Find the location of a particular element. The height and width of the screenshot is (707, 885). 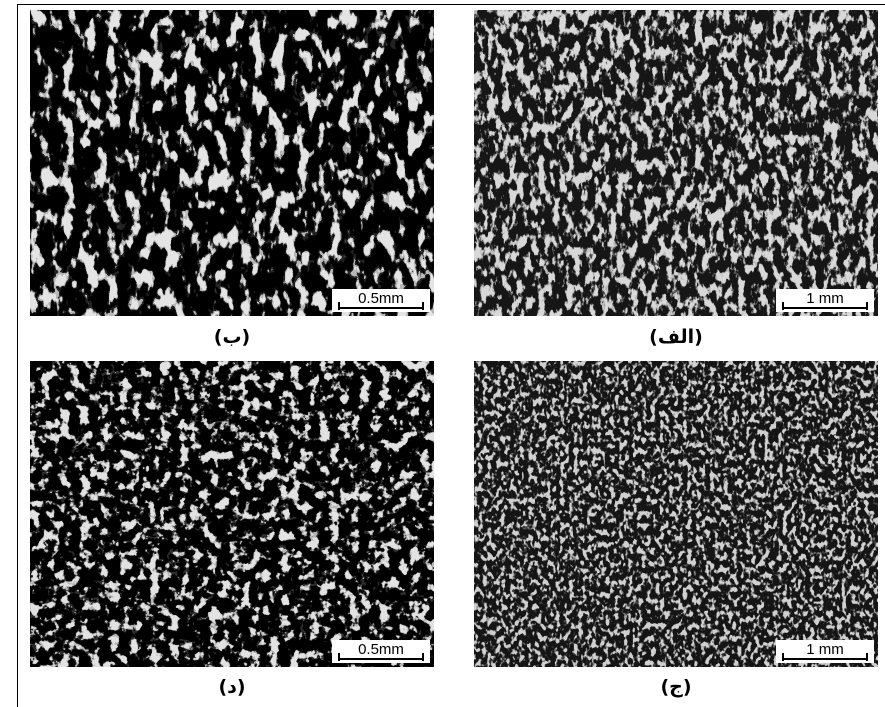

panel-label: (ب) is located at coordinates (232, 337).